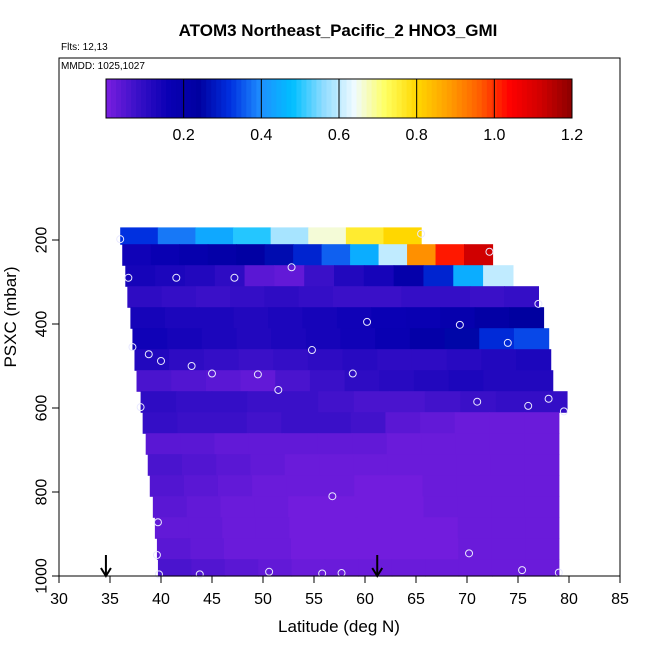  What do you see at coordinates (467, 599) in the screenshot?
I see `x-tick-label: 70` at bounding box center [467, 599].